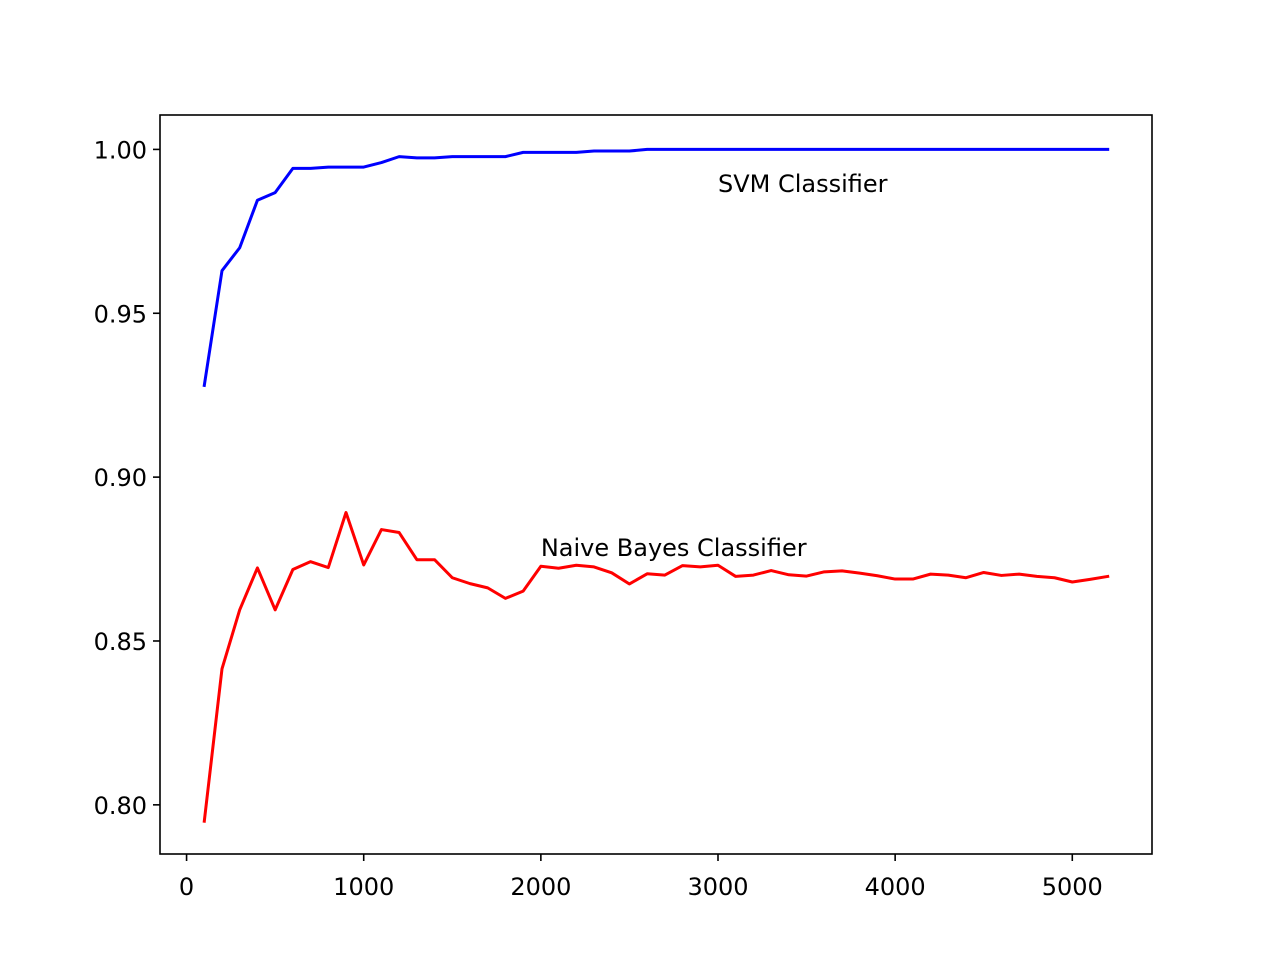 Image resolution: width=1280 pixels, height=960 pixels. I want to click on x-tick-label: 2000, so click(540, 887).